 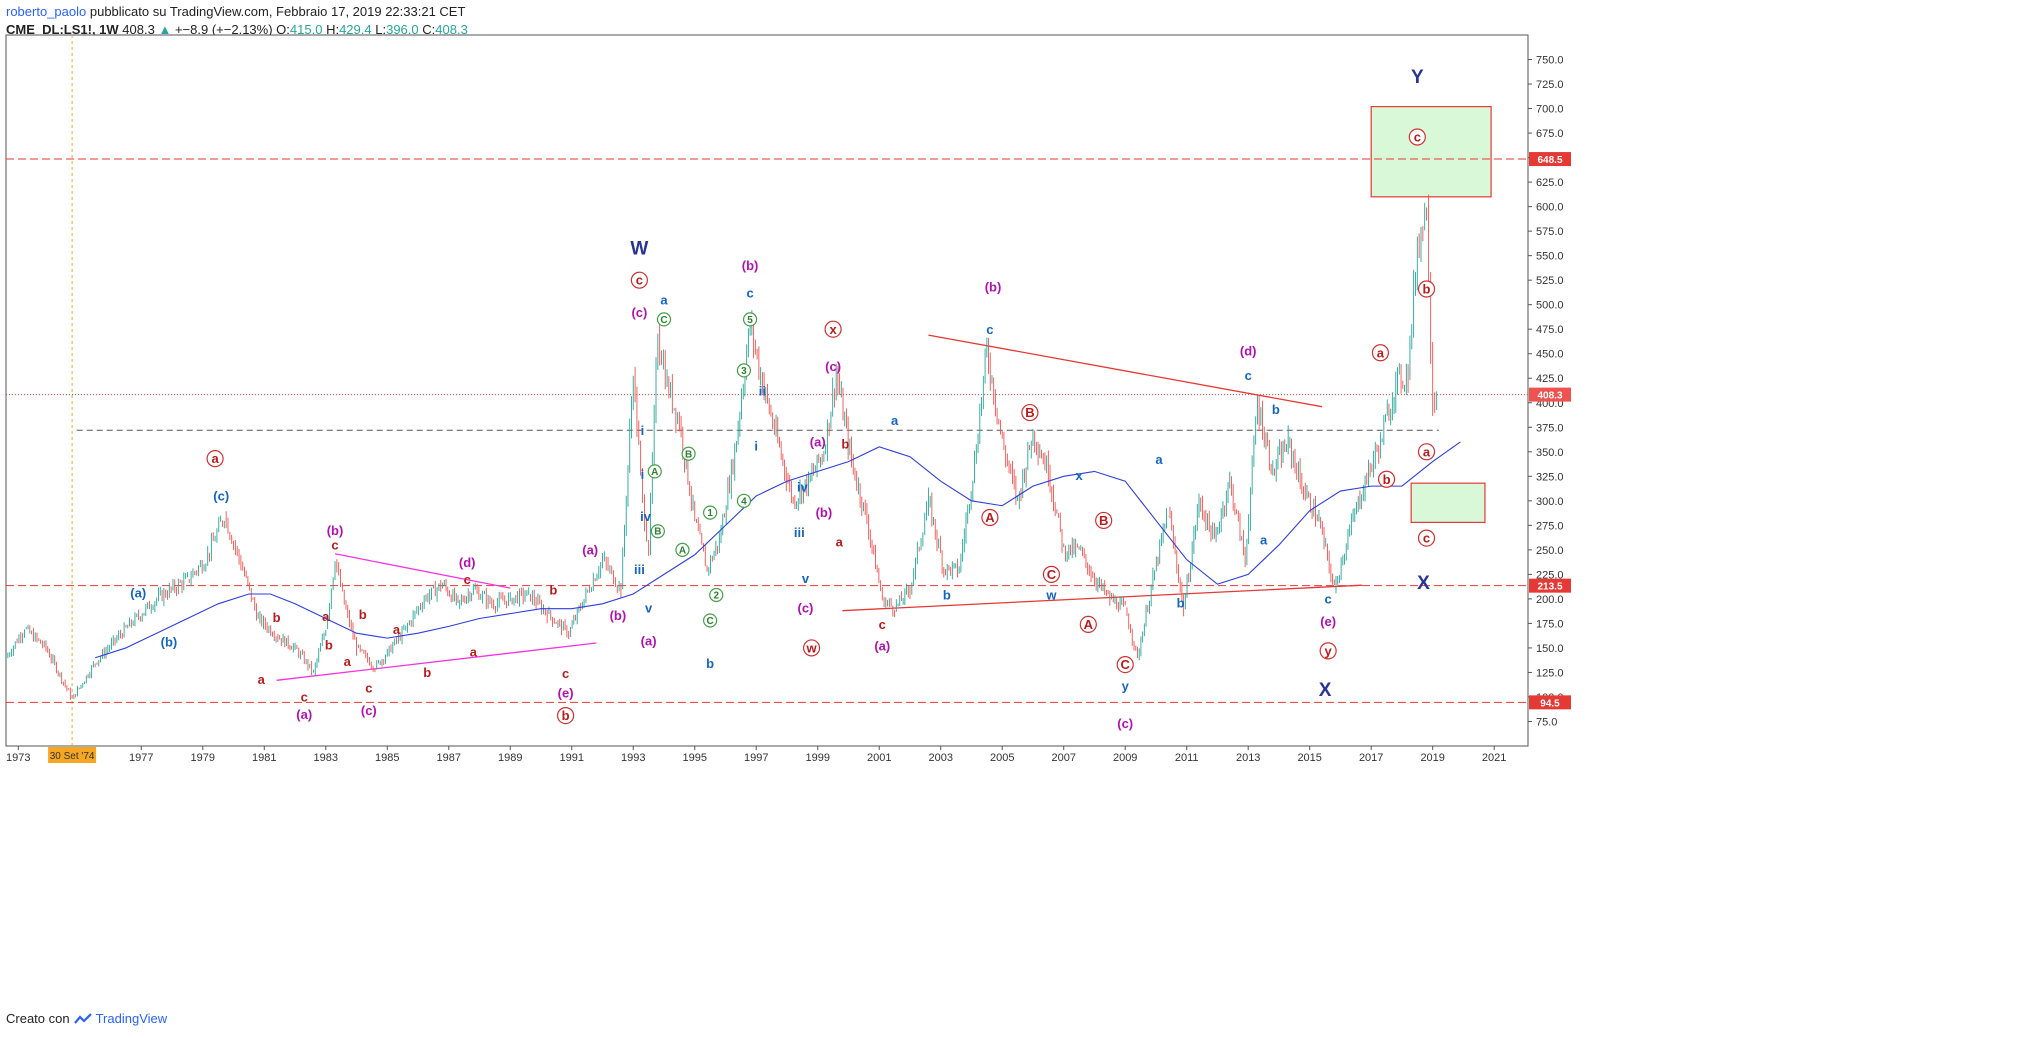 I want to click on wave-label: 5, so click(x=750, y=320).